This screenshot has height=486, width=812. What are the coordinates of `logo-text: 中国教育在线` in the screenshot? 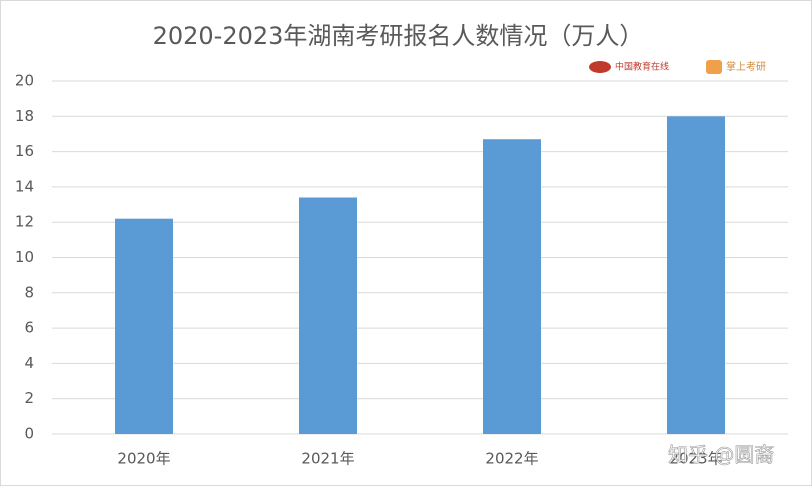 It's located at (642, 67).